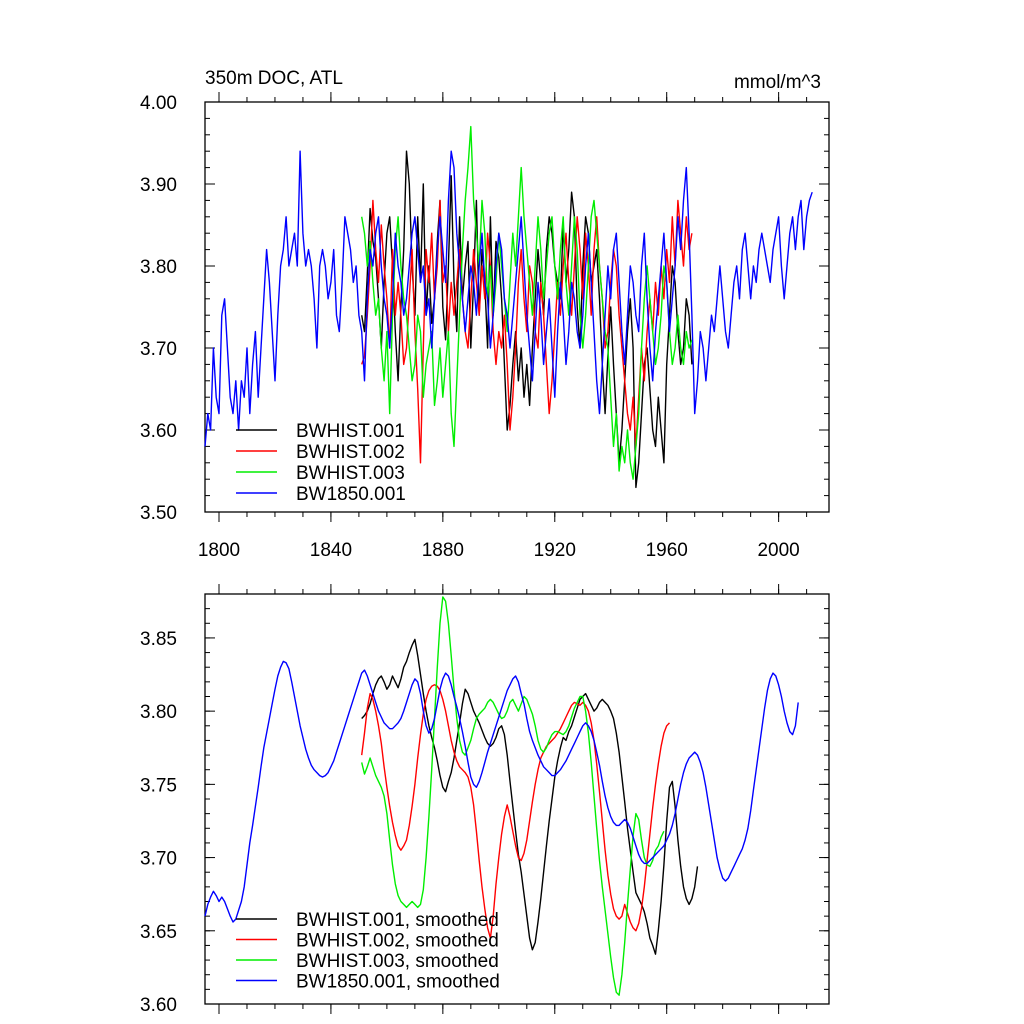 This screenshot has width=1024, height=1024. I want to click on x-tick-label: 1920, so click(555, 550).